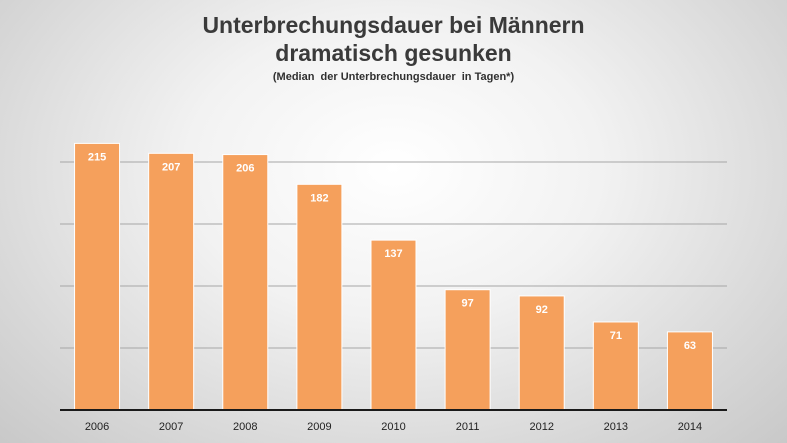  What do you see at coordinates (542, 310) in the screenshot?
I see `data-label-2012: 92` at bounding box center [542, 310].